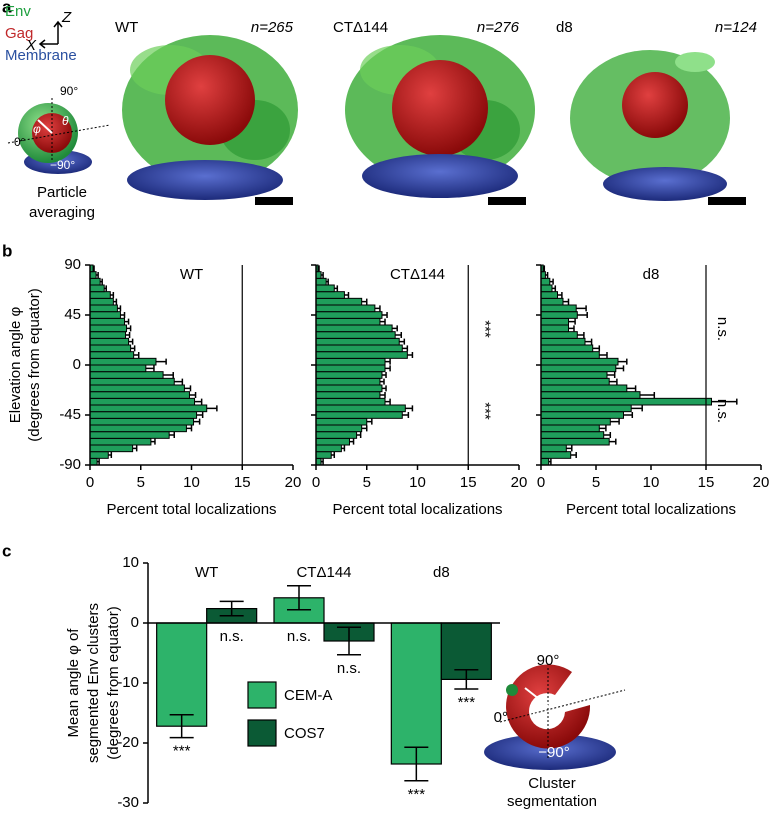 This screenshot has width=769, height=815. I want to click on y-axis-label: Mean angle φ of, so click(73, 683).